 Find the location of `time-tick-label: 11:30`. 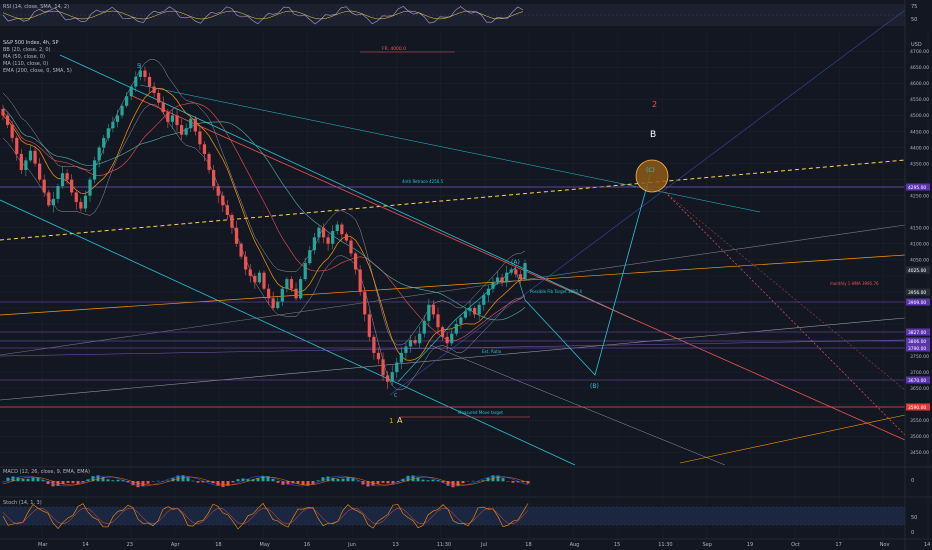

time-tick-label: 11:30 is located at coordinates (444, 545).